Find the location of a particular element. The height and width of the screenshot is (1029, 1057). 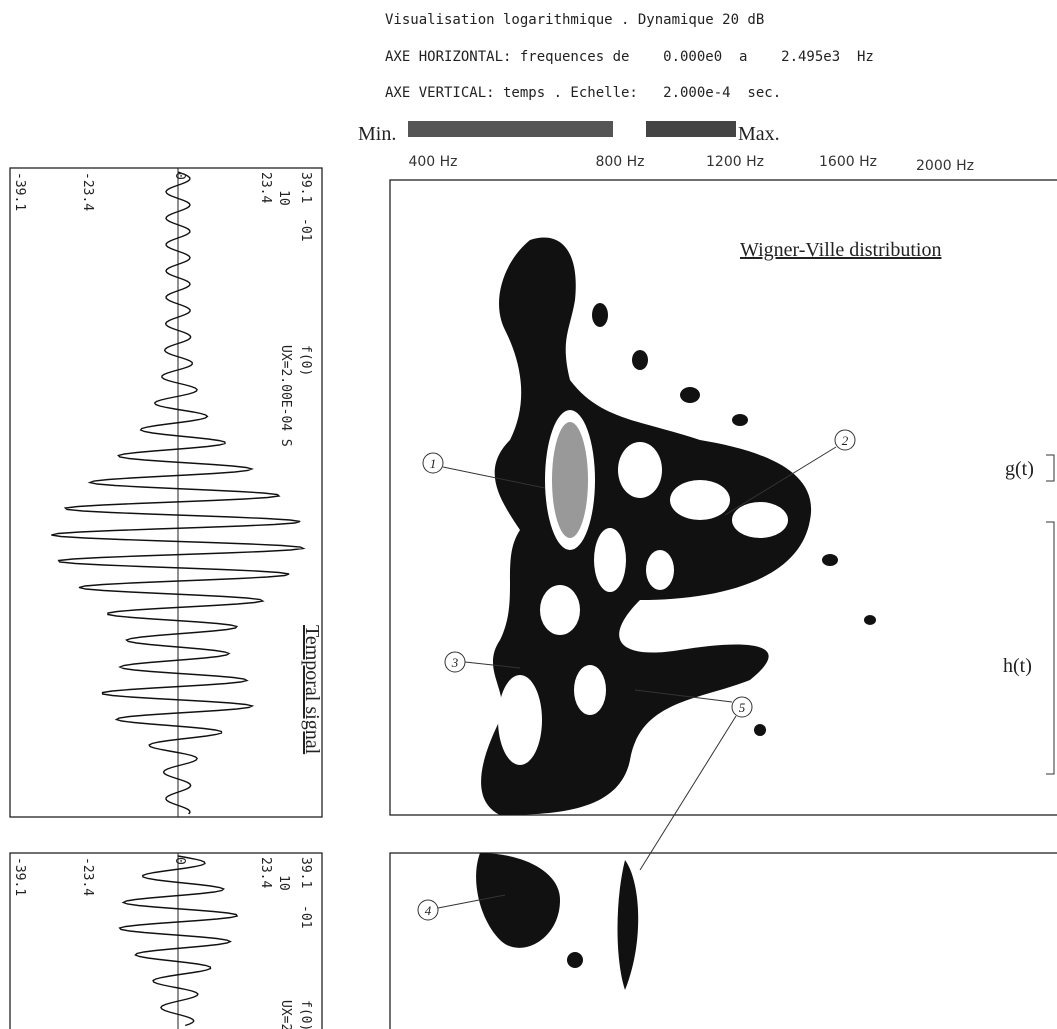

window-label: h(t) is located at coordinates (1017, 666).